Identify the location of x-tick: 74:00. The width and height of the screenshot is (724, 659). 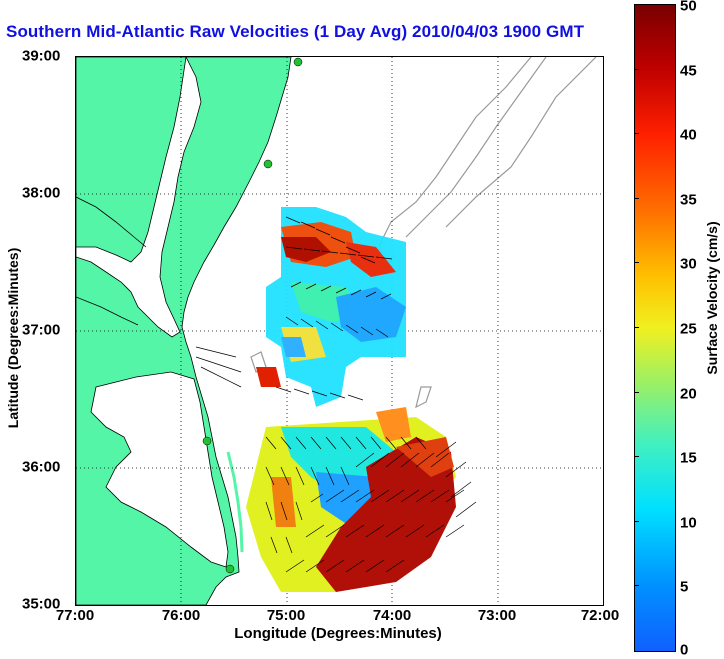
(392, 615).